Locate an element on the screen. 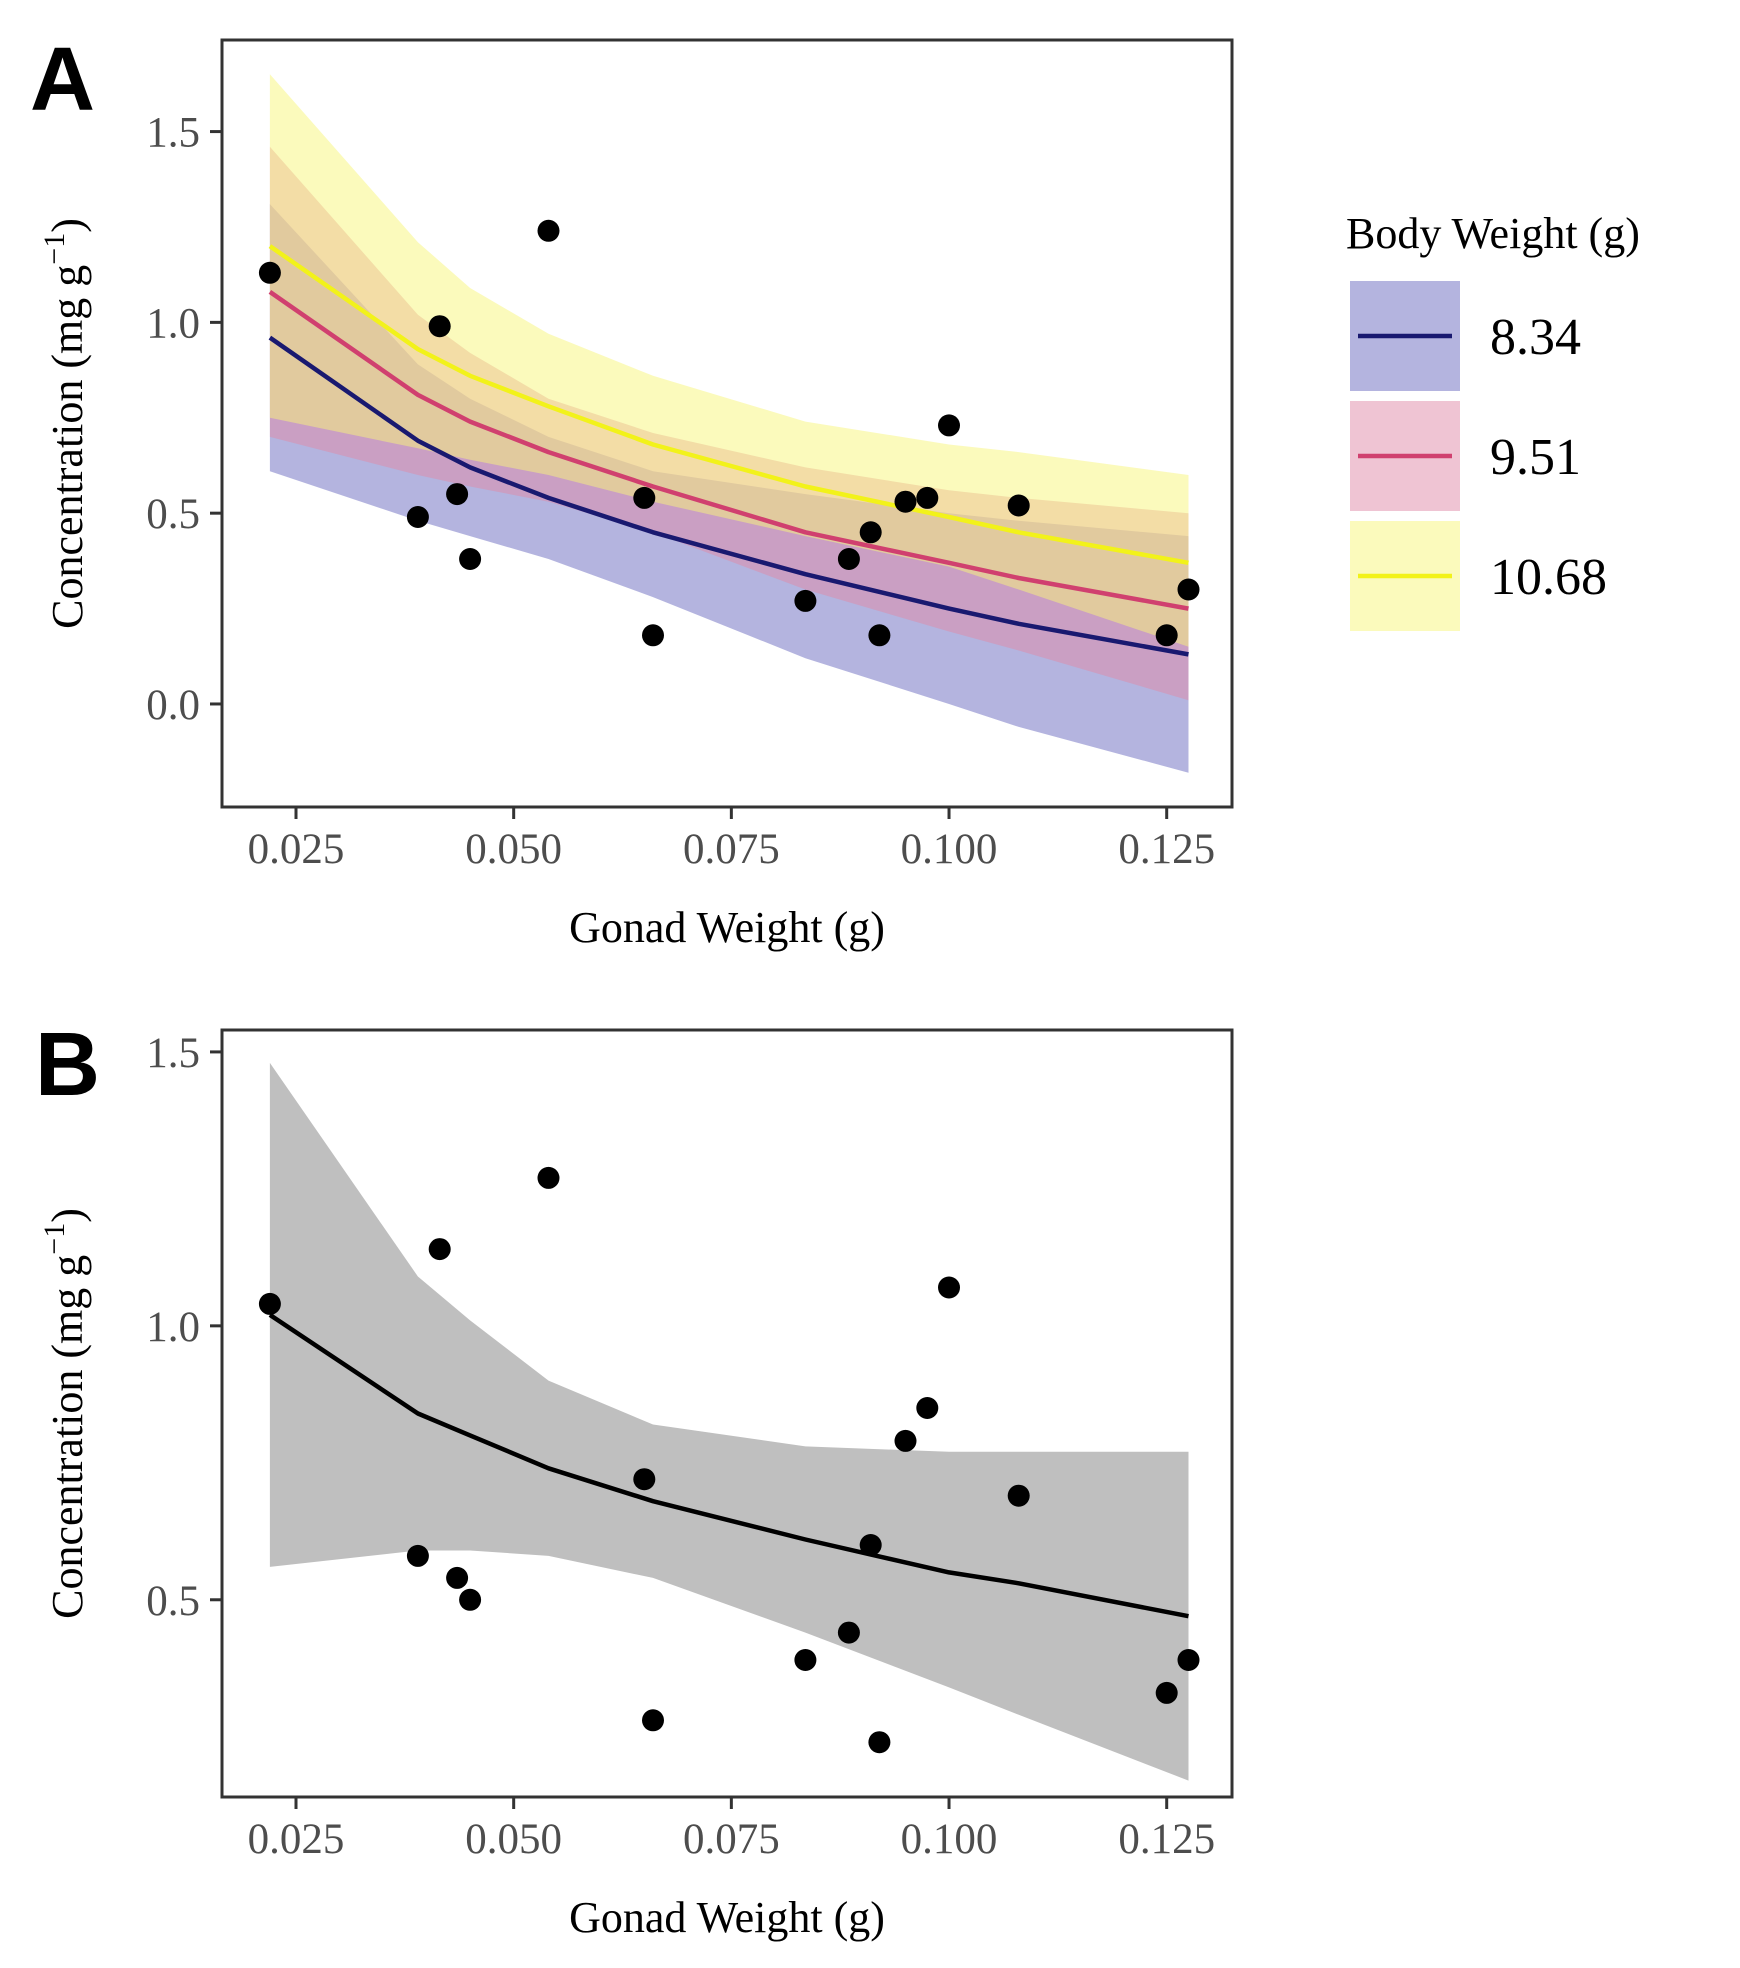 The height and width of the screenshot is (1968, 1740). legend-label-8.34: 8.34 is located at coordinates (1535, 337).